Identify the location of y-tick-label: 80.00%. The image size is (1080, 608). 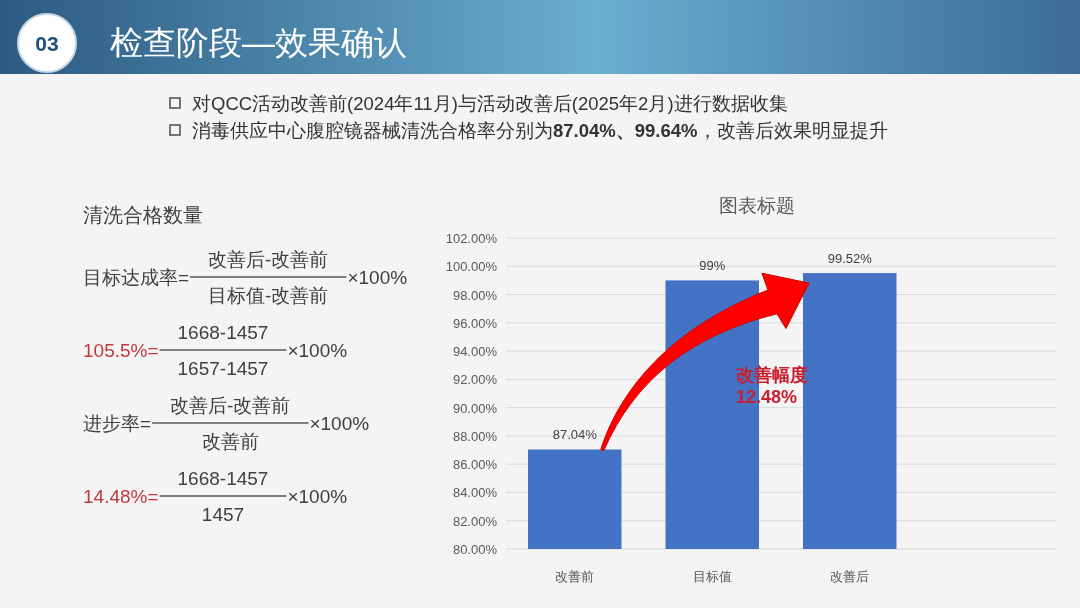
(475, 549).